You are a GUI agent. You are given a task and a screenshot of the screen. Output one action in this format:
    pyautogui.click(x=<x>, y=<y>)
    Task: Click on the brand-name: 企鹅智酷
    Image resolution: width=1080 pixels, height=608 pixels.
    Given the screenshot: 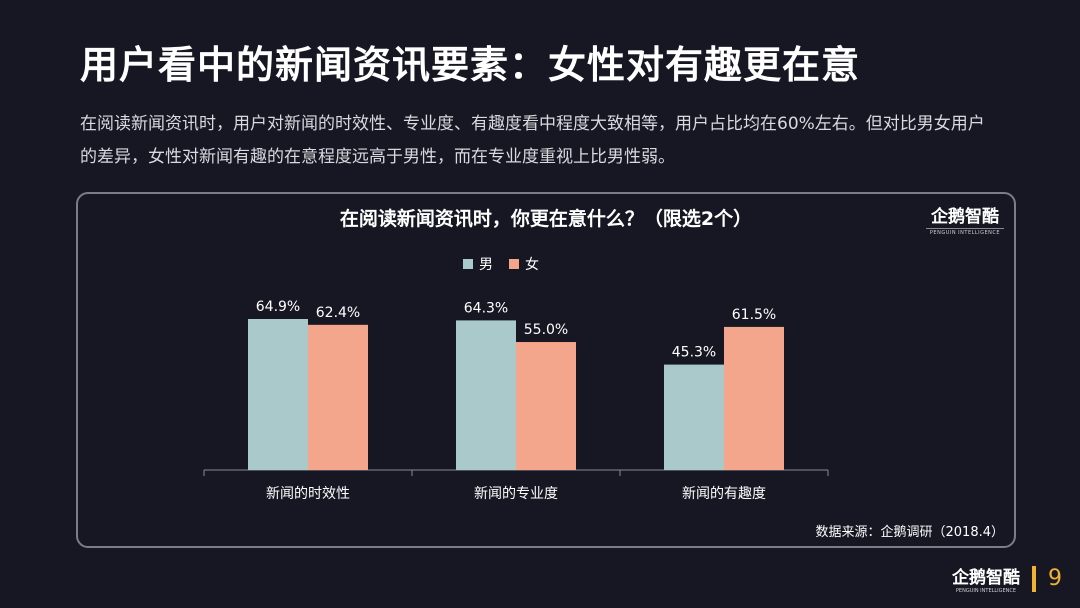 What is the action you would take?
    pyautogui.click(x=965, y=217)
    